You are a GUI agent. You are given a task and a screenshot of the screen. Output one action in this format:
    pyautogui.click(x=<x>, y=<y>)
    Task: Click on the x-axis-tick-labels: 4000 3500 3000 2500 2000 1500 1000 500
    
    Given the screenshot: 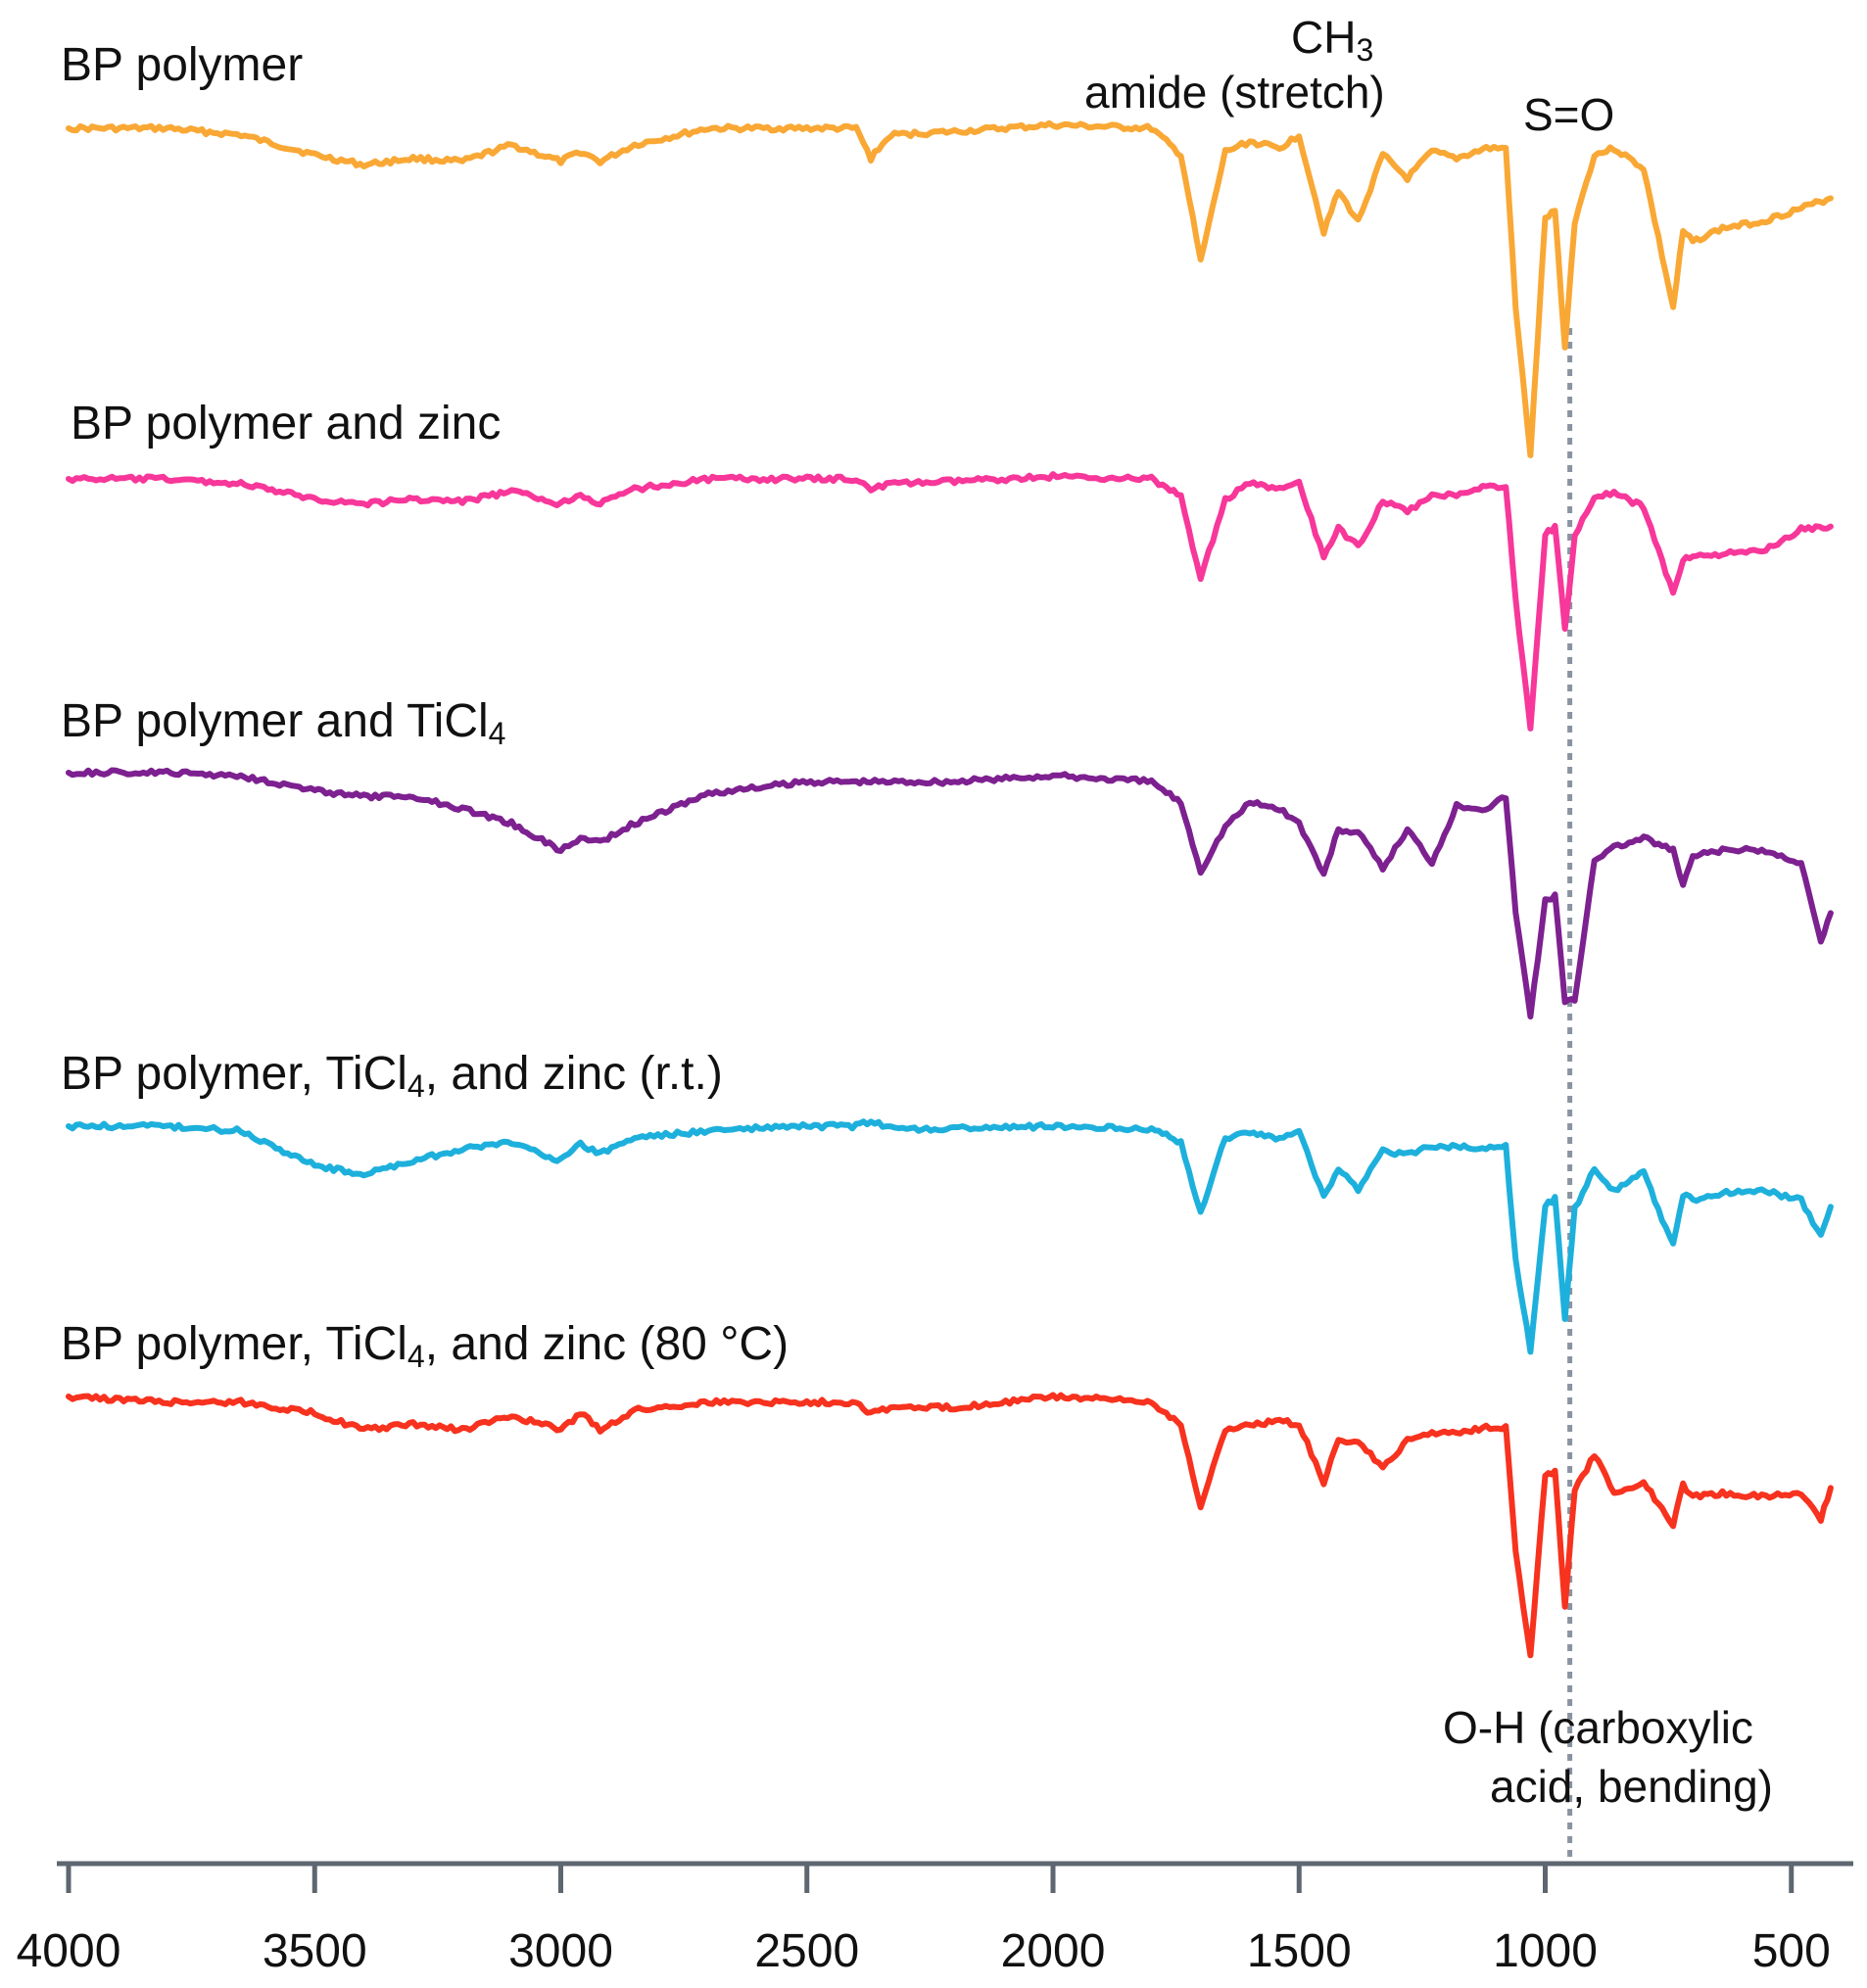 What is the action you would take?
    pyautogui.click(x=924, y=1951)
    